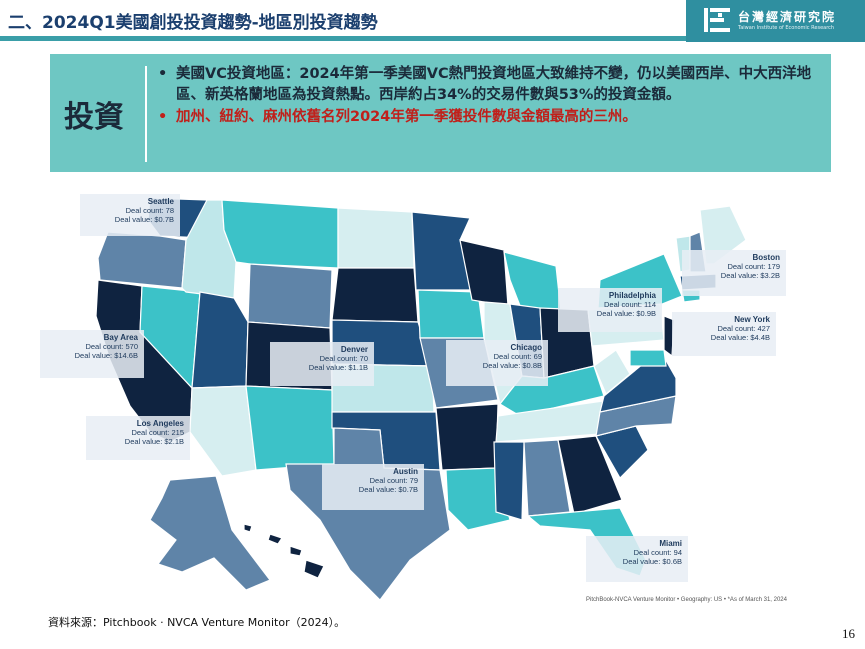 The width and height of the screenshot is (865, 649). What do you see at coordinates (405, 471) in the screenshot?
I see `callout-city: Austin` at bounding box center [405, 471].